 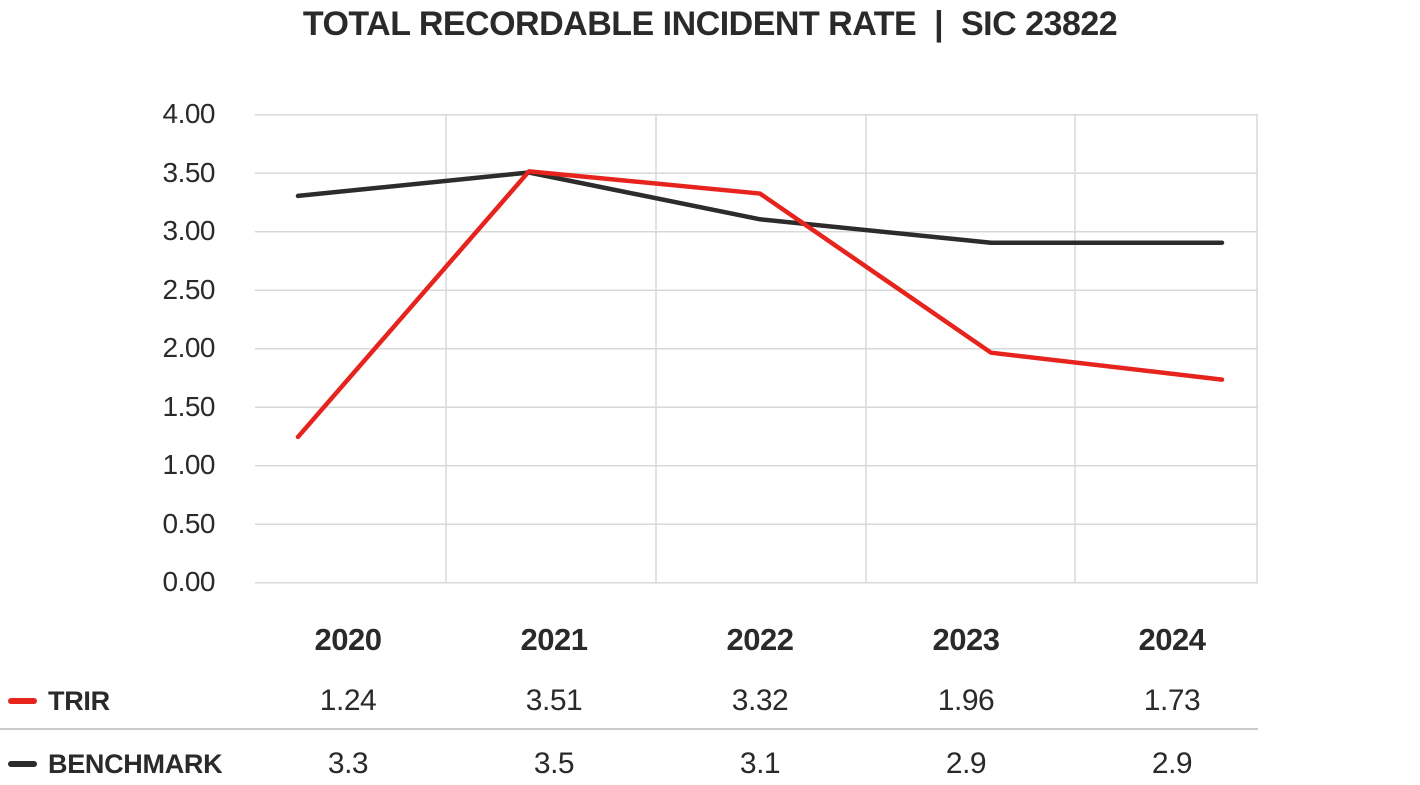 I want to click on benchmark-value: 3.5, so click(x=554, y=763).